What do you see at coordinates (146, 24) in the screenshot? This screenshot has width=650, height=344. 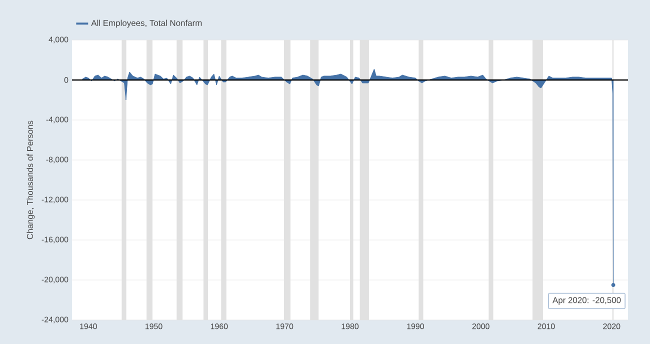 I see `legend-label: All Employees, Total Nonfarm` at bounding box center [146, 24].